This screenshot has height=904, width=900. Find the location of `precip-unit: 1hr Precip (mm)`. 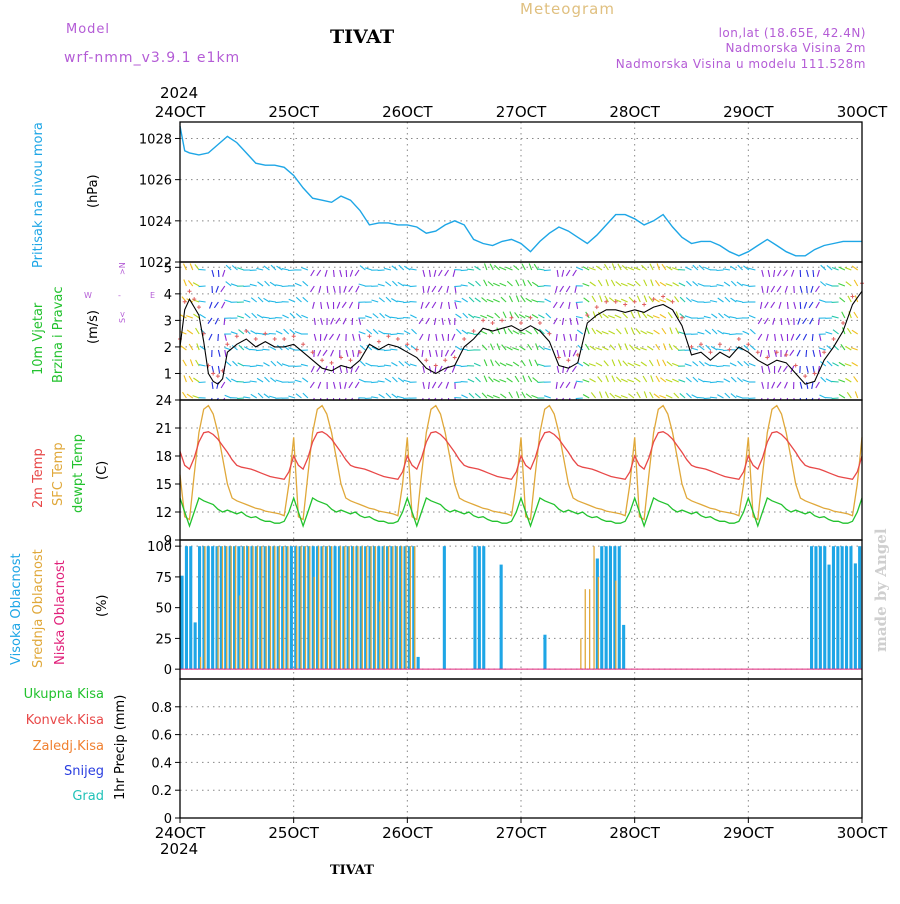

precip-unit: 1hr Precip (mm) is located at coordinates (120, 747).